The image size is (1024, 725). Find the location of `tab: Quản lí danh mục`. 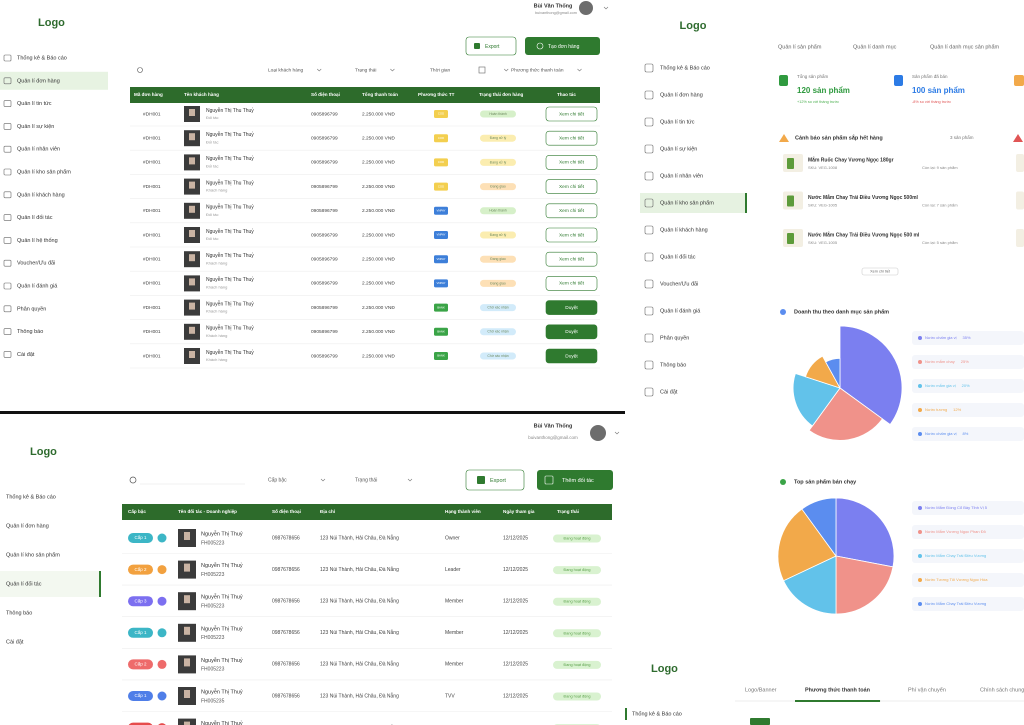

tab: Quản lí danh mục is located at coordinates (875, 47).